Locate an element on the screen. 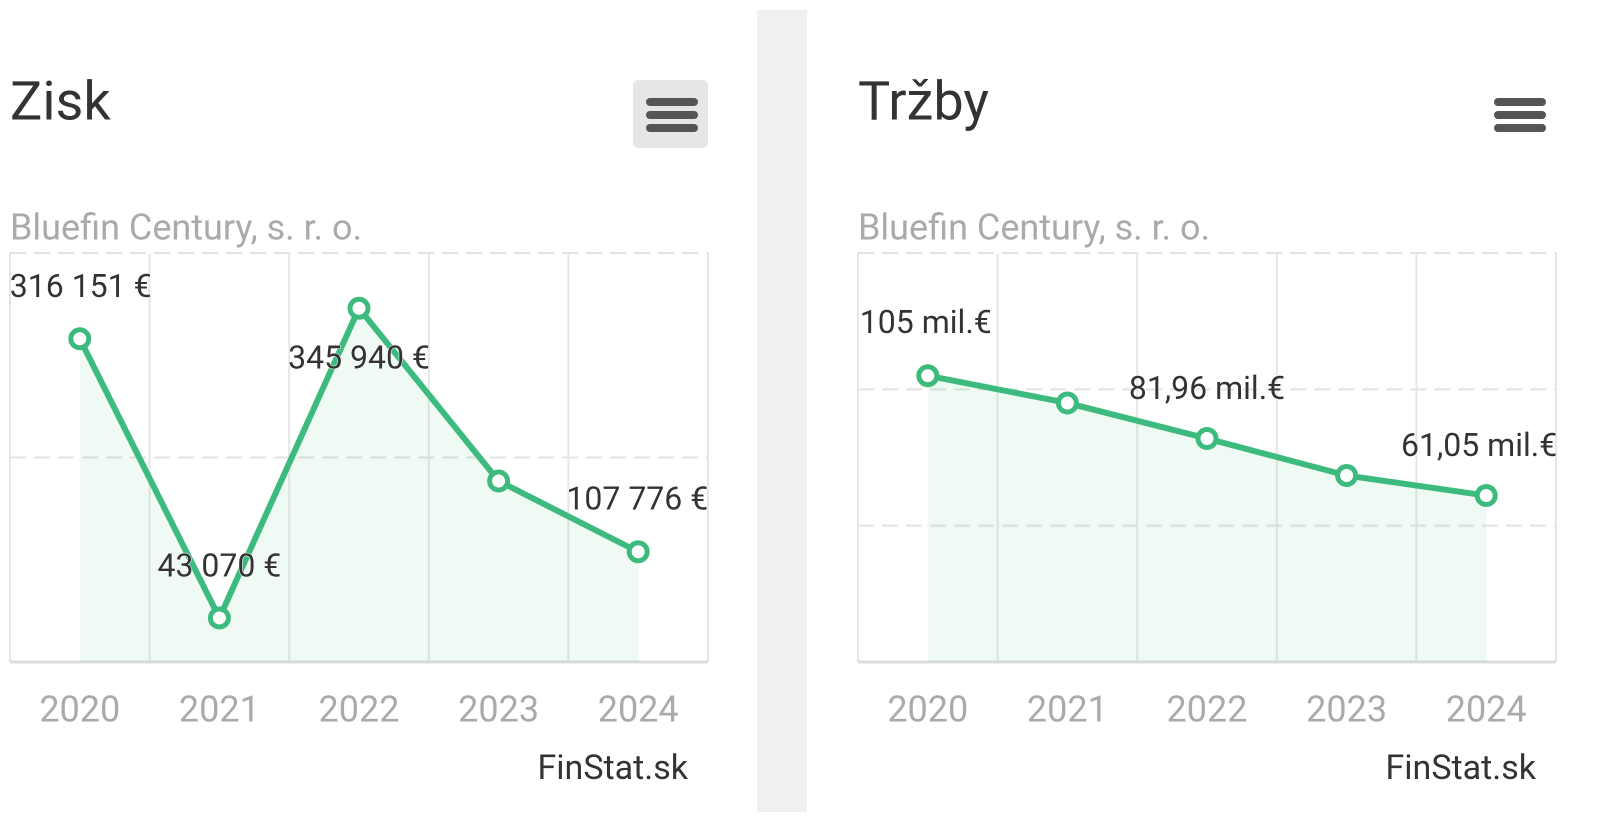 This screenshot has width=1600, height=840. data-label: 316 151 € is located at coordinates (81, 286).